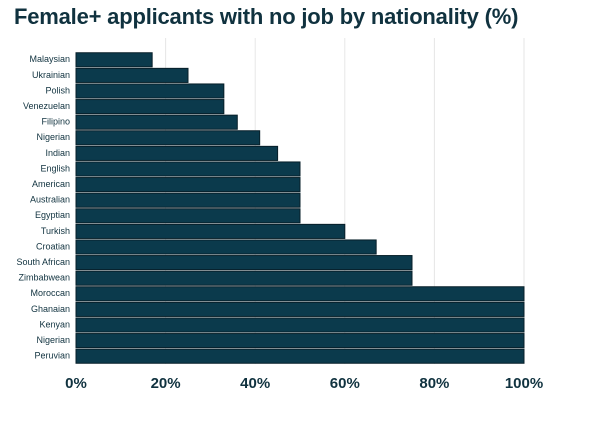 The image size is (614, 424). I want to click on category-label: Egyptian, so click(52, 215).